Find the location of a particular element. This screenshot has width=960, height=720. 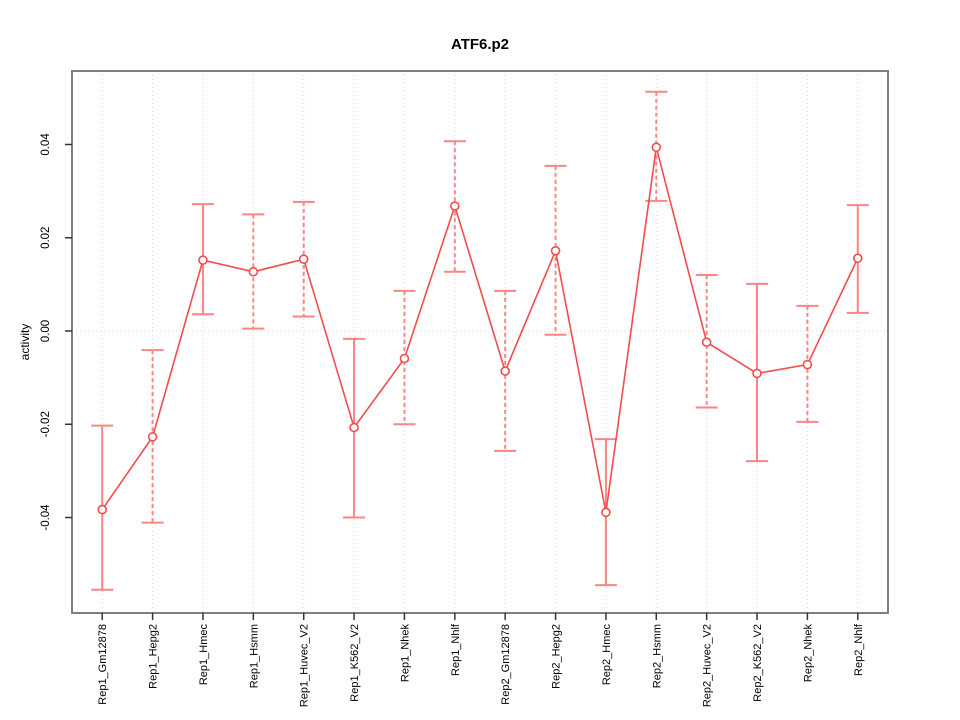

y-tick-label: 0.00 is located at coordinates (46, 331).